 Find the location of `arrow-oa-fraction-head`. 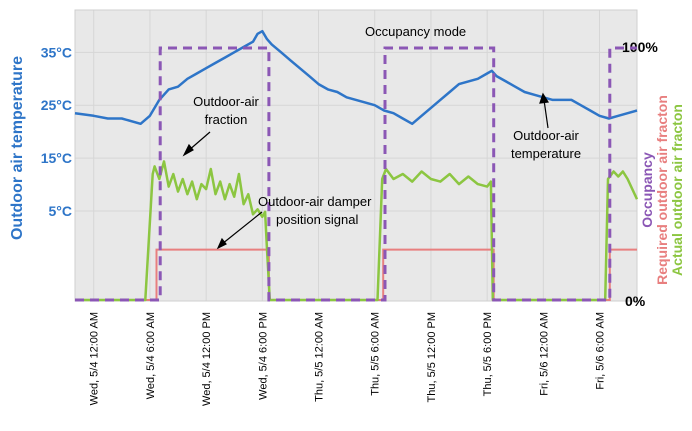

arrow-oa-fraction-head is located at coordinates (188, 150).